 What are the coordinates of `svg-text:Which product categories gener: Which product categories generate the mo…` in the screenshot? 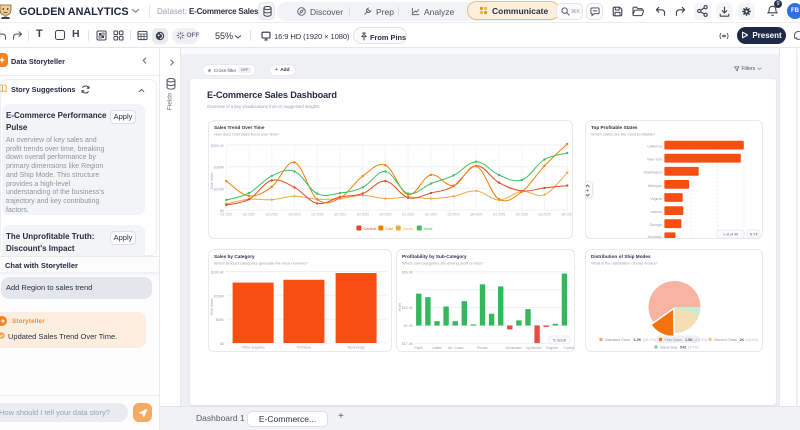 It's located at (261, 263).